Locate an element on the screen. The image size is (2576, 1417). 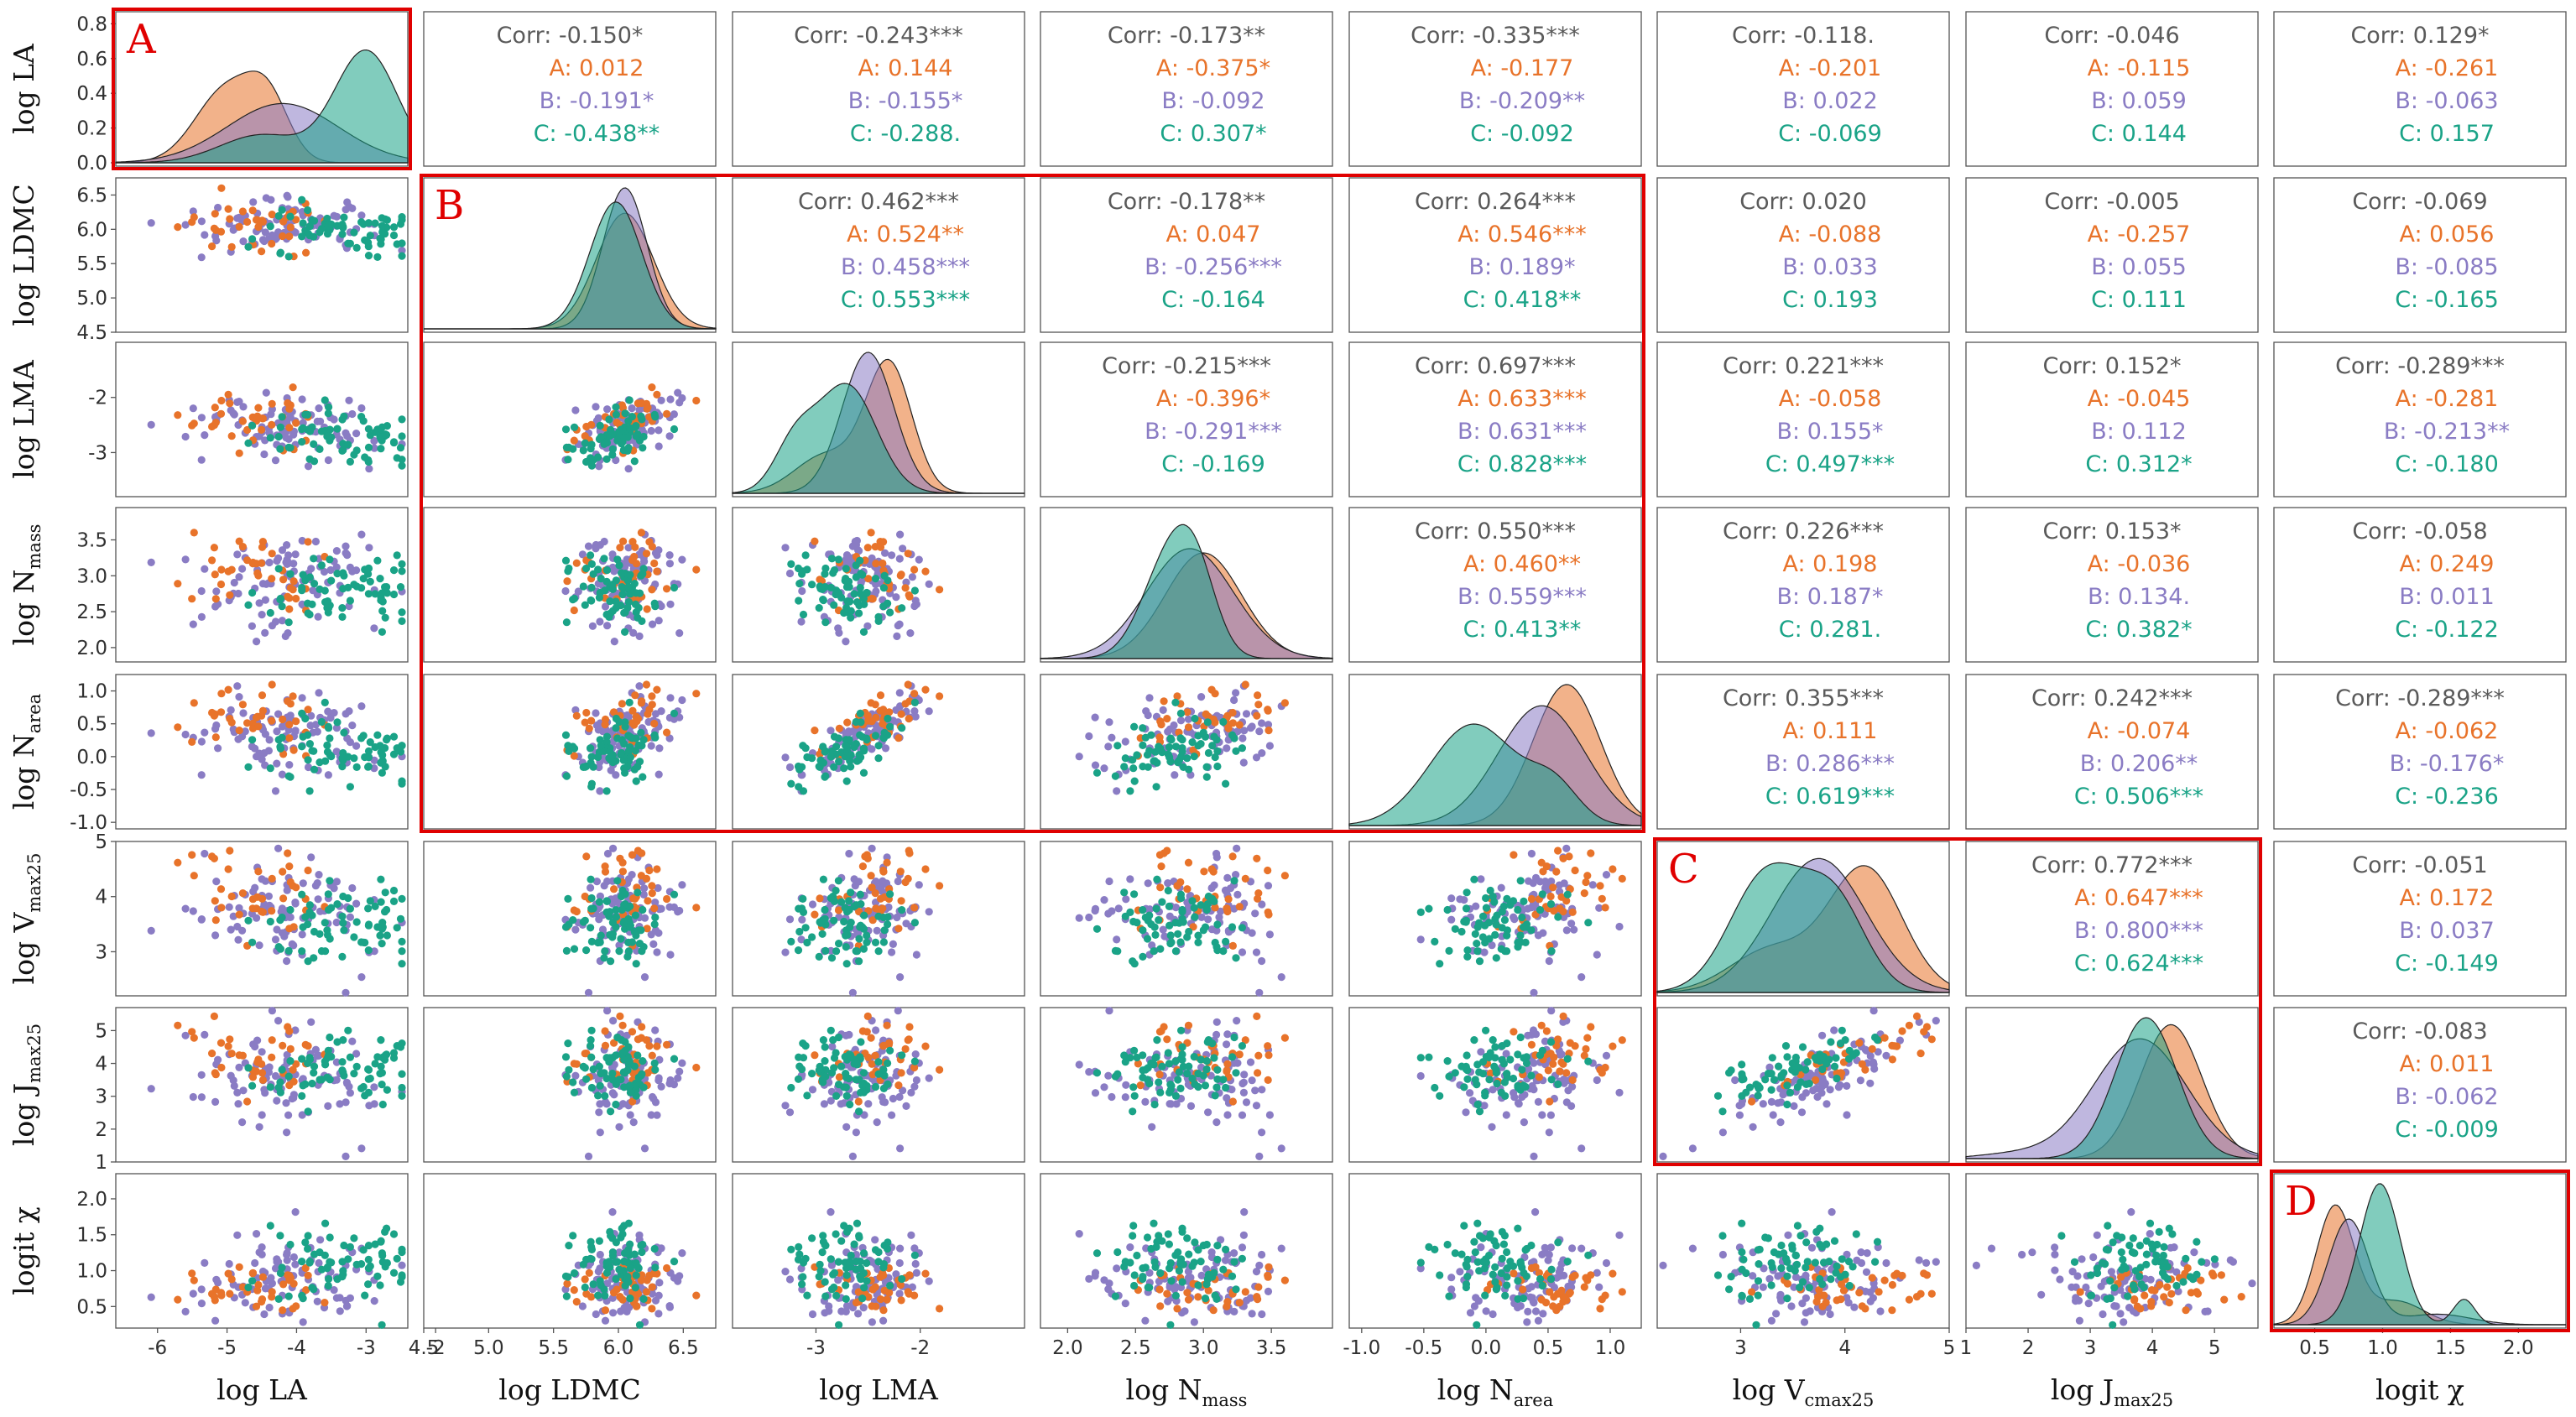
corr-group-C: C: -0.438** is located at coordinates (597, 134).